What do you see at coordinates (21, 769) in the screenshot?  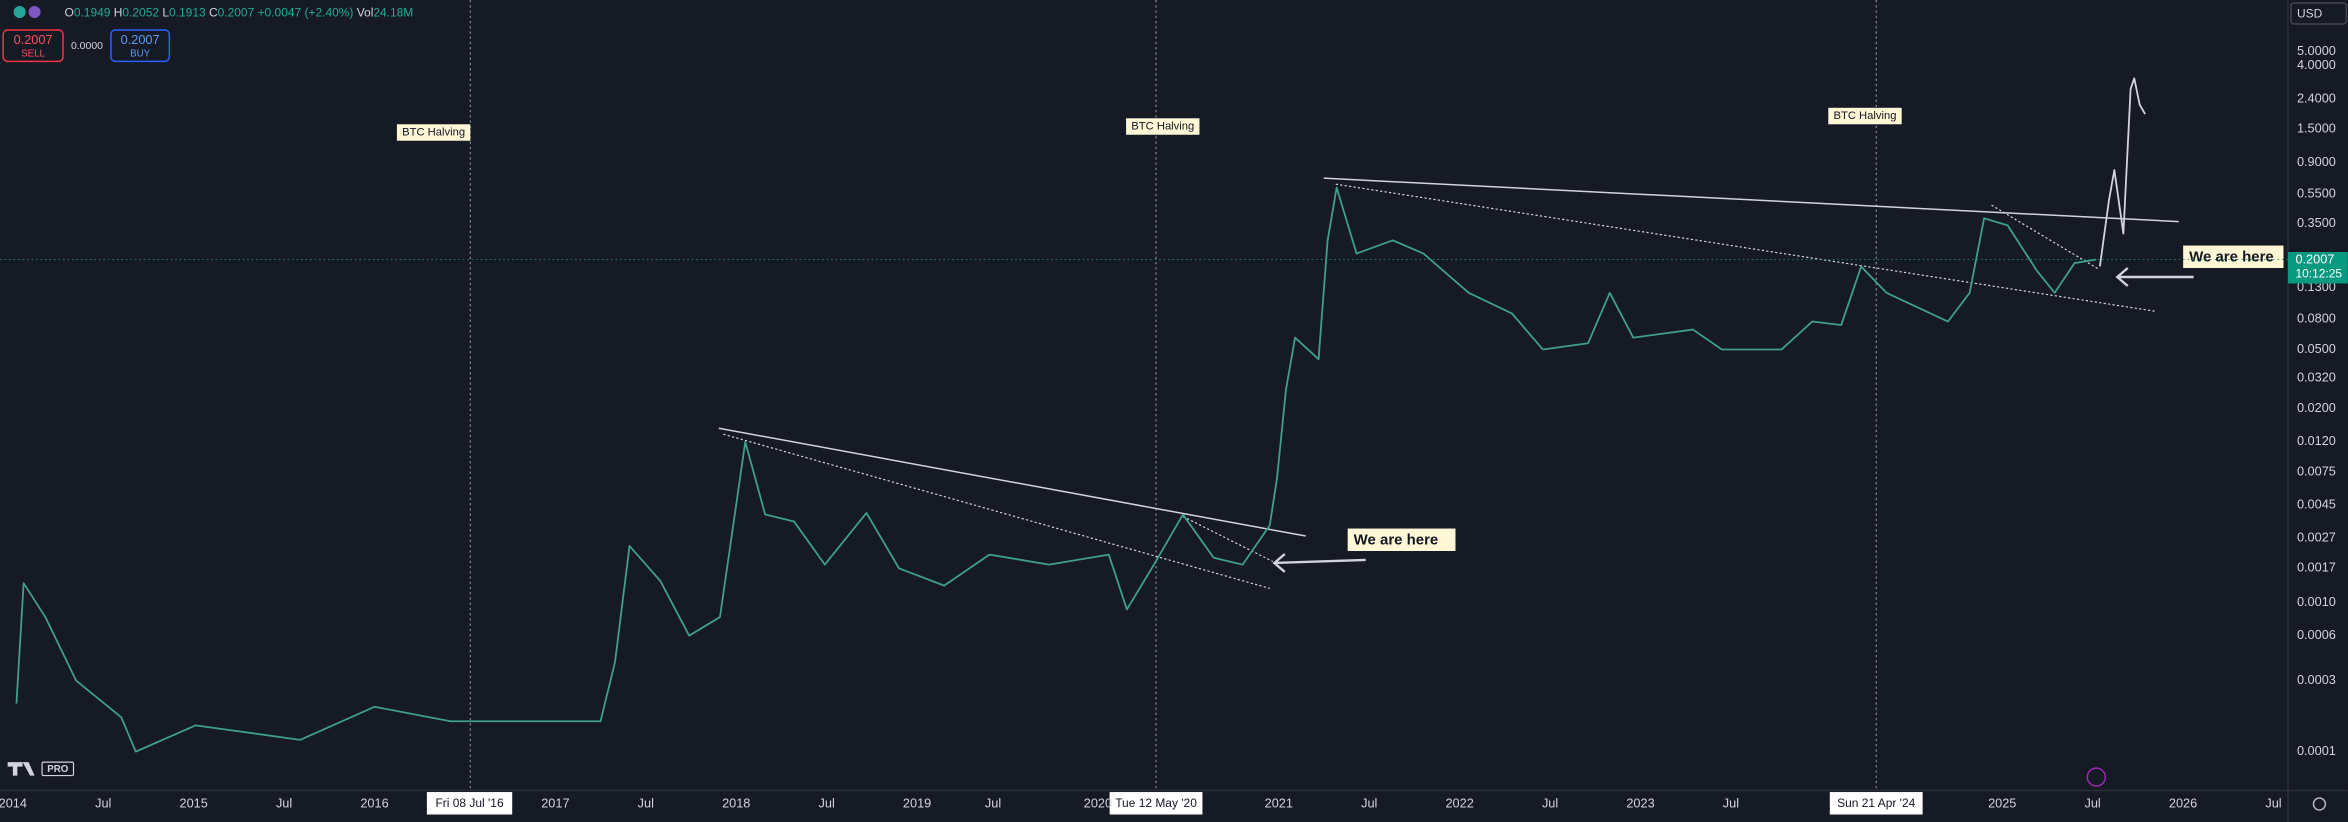 I see `logo` at bounding box center [21, 769].